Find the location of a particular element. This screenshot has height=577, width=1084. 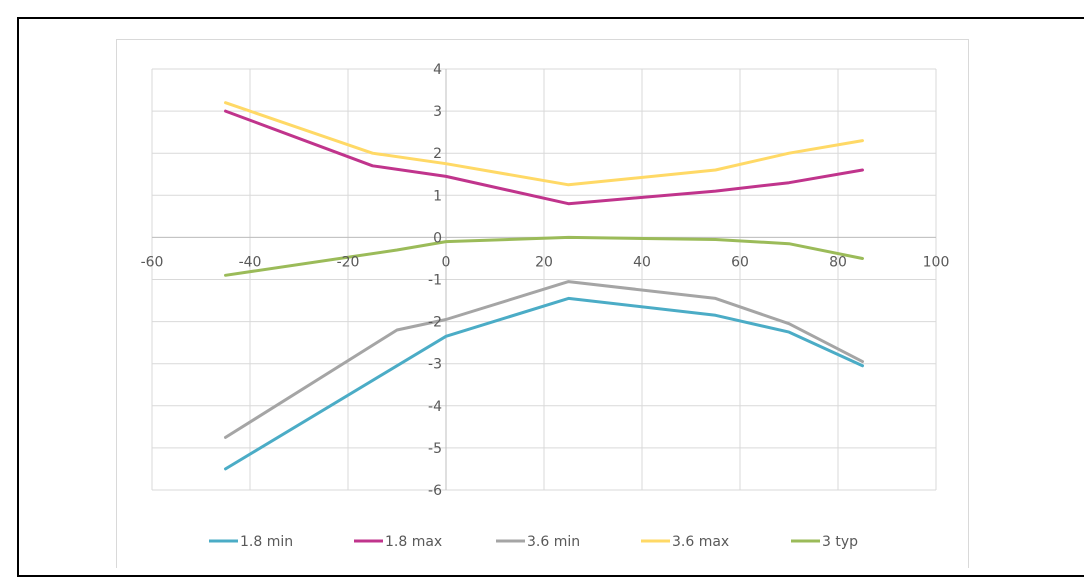

page-heading is located at coordinates (542, 6).